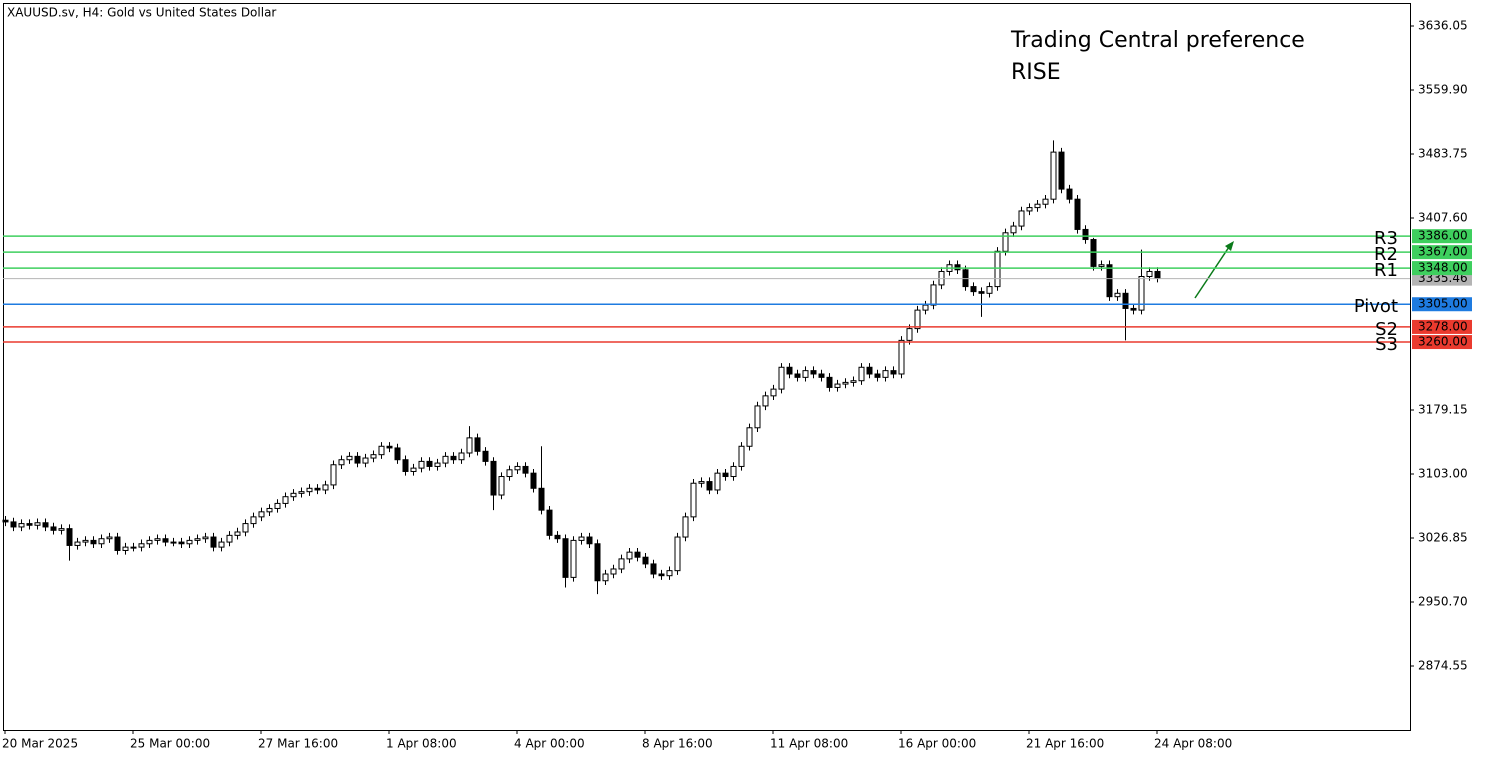 This screenshot has width=1489, height=758. What do you see at coordinates (1386, 344) in the screenshot?
I see `level-name: S3` at bounding box center [1386, 344].